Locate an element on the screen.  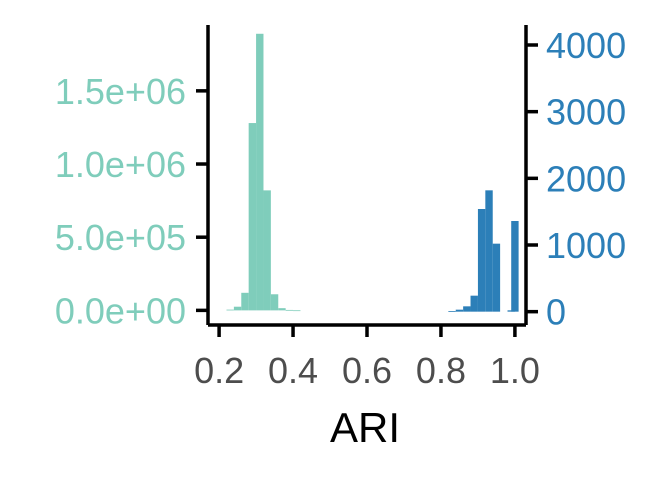
right-axis-tick-label: 0 is located at coordinates (556, 312).